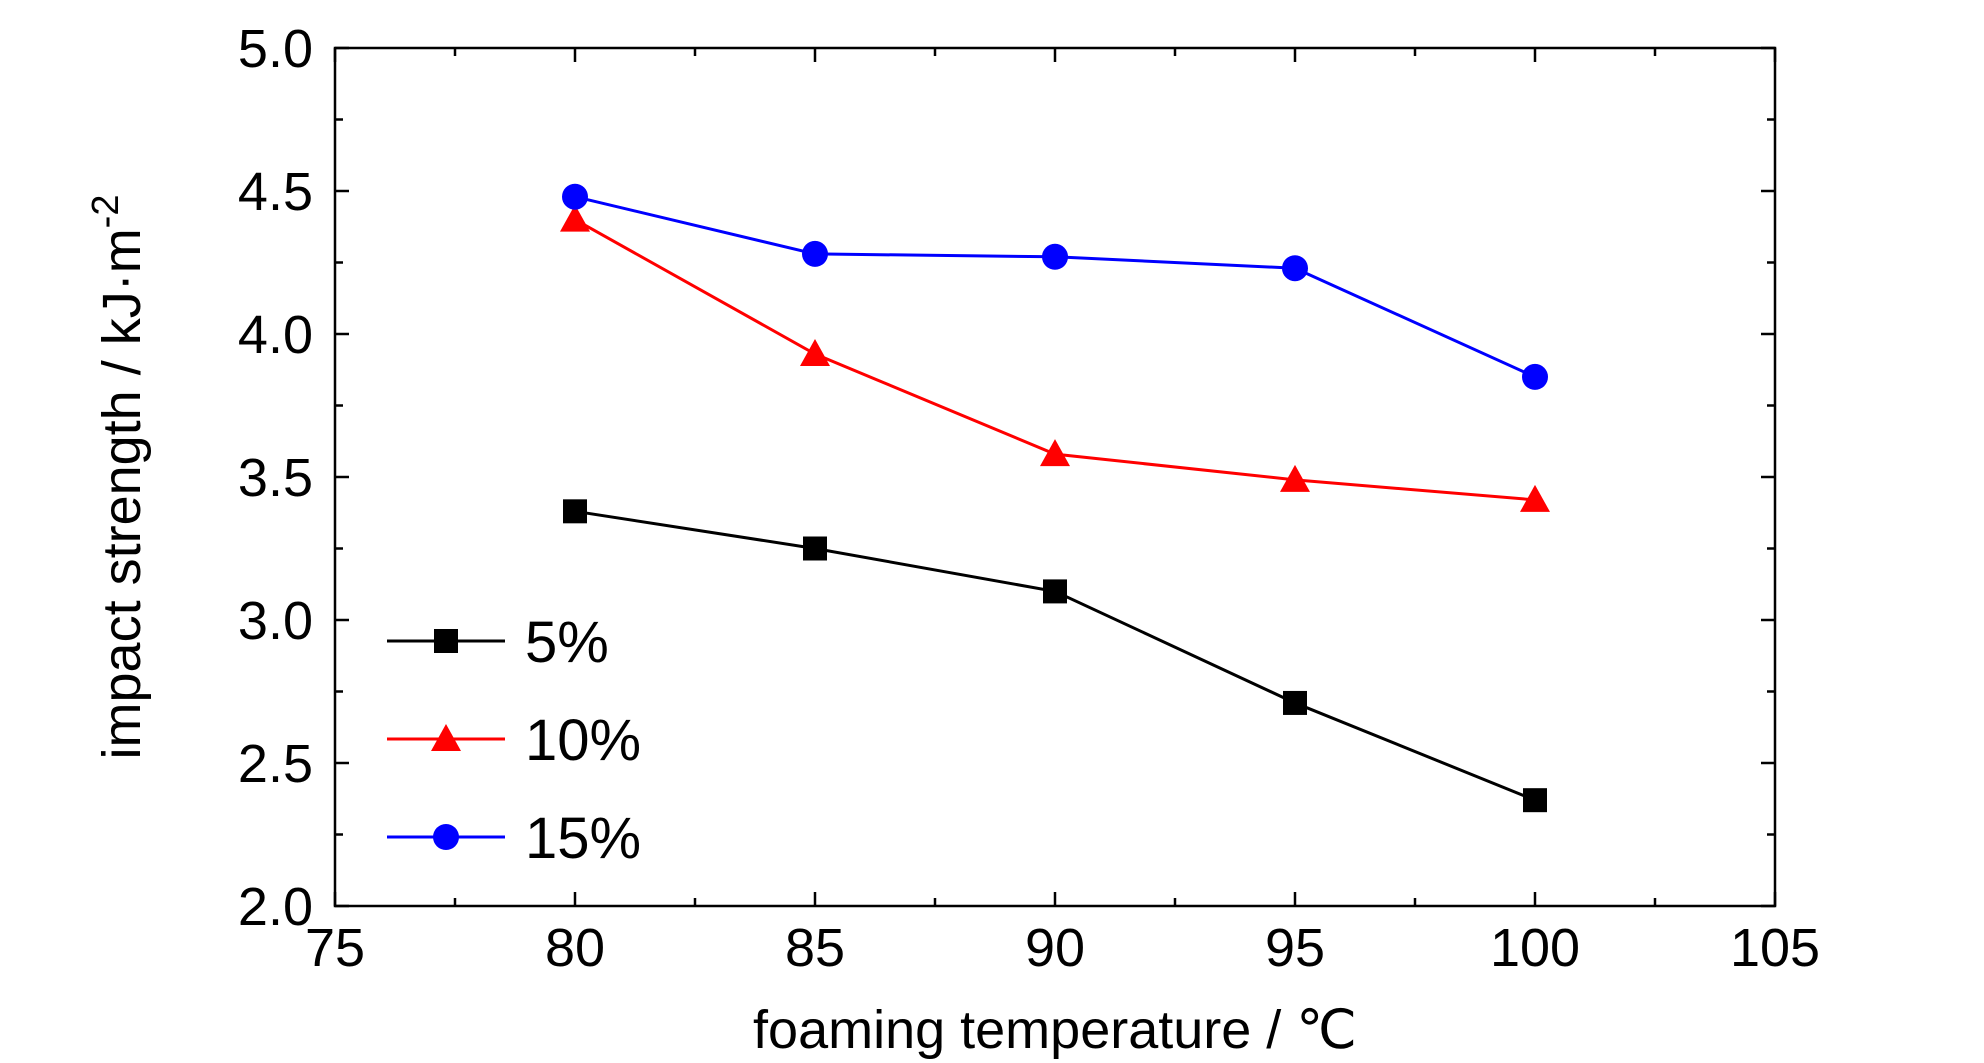 The width and height of the screenshot is (1984, 1063). What do you see at coordinates (1055, 948) in the screenshot?
I see `x-tick-label: 90` at bounding box center [1055, 948].